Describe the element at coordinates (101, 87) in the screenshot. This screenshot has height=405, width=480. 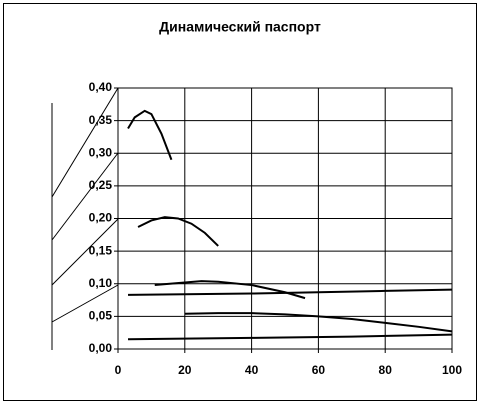
I see `y-tick-label: 0,40` at that location.